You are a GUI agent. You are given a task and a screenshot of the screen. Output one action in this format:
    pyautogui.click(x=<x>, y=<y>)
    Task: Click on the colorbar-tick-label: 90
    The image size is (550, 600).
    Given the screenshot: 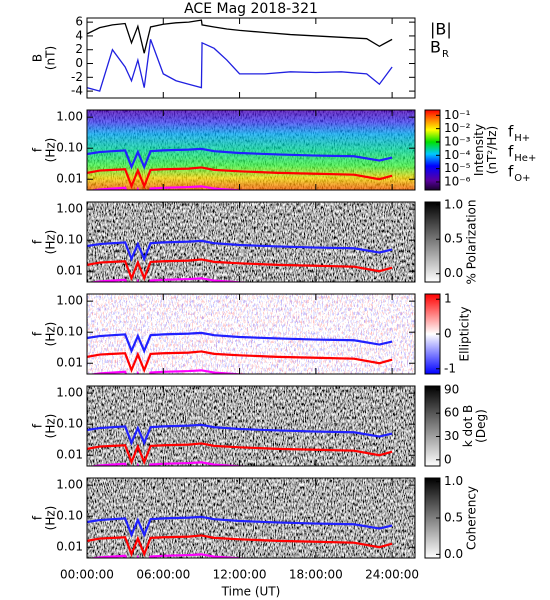 What is the action you would take?
    pyautogui.click(x=451, y=389)
    